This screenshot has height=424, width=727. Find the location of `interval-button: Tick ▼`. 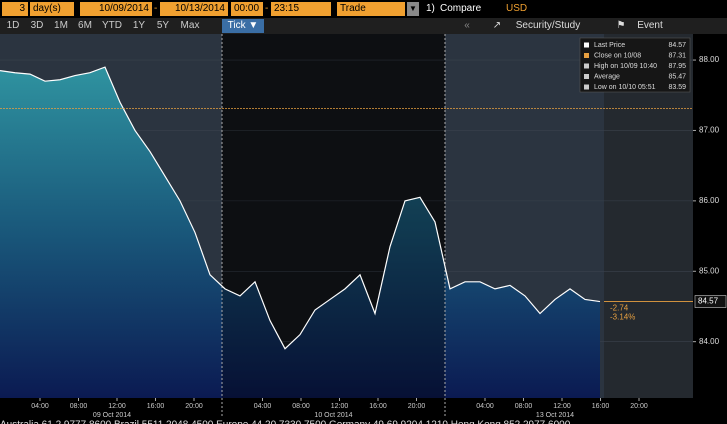

interval-button: Tick ▼ is located at coordinates (243, 26).